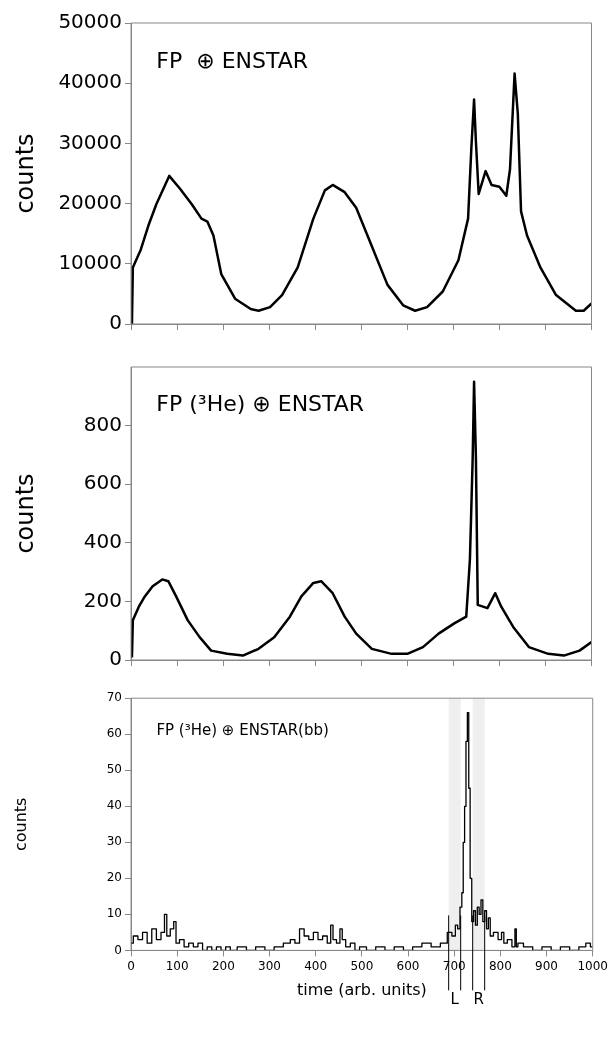  I want to click on y-tick-label: 40, so click(114, 805).